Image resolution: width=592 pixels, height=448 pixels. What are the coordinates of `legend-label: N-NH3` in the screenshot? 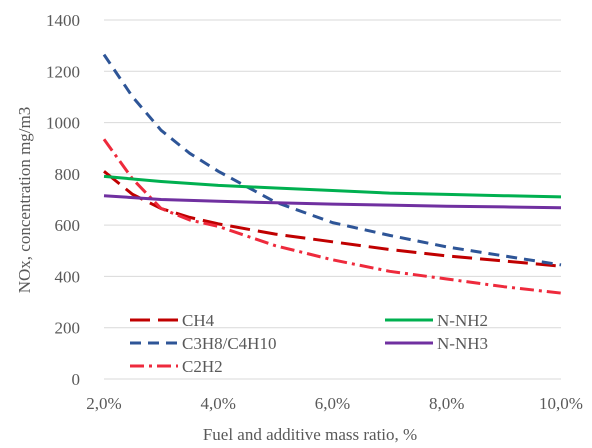 It's located at (462, 343).